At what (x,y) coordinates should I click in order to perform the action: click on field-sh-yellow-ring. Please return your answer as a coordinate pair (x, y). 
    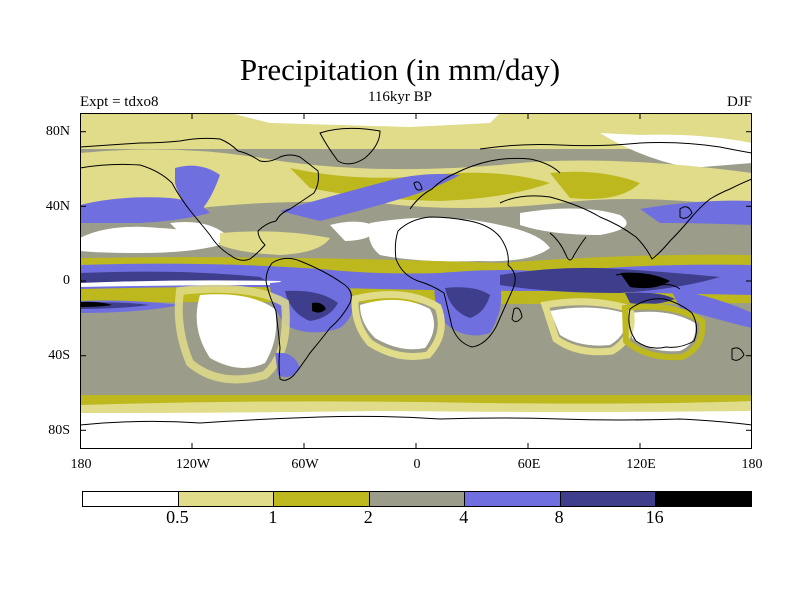
    Looking at the image, I should click on (232, 334).